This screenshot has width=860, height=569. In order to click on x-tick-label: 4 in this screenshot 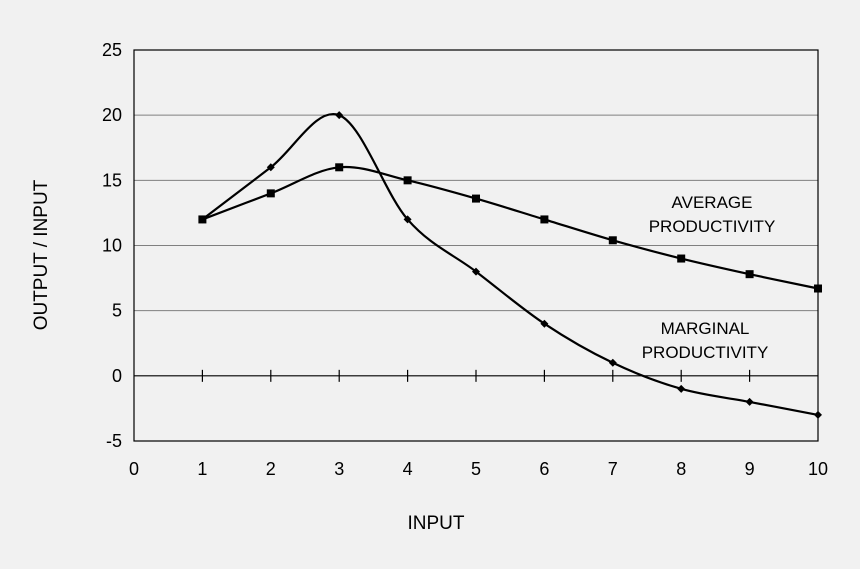, I will do `click(408, 469)`.